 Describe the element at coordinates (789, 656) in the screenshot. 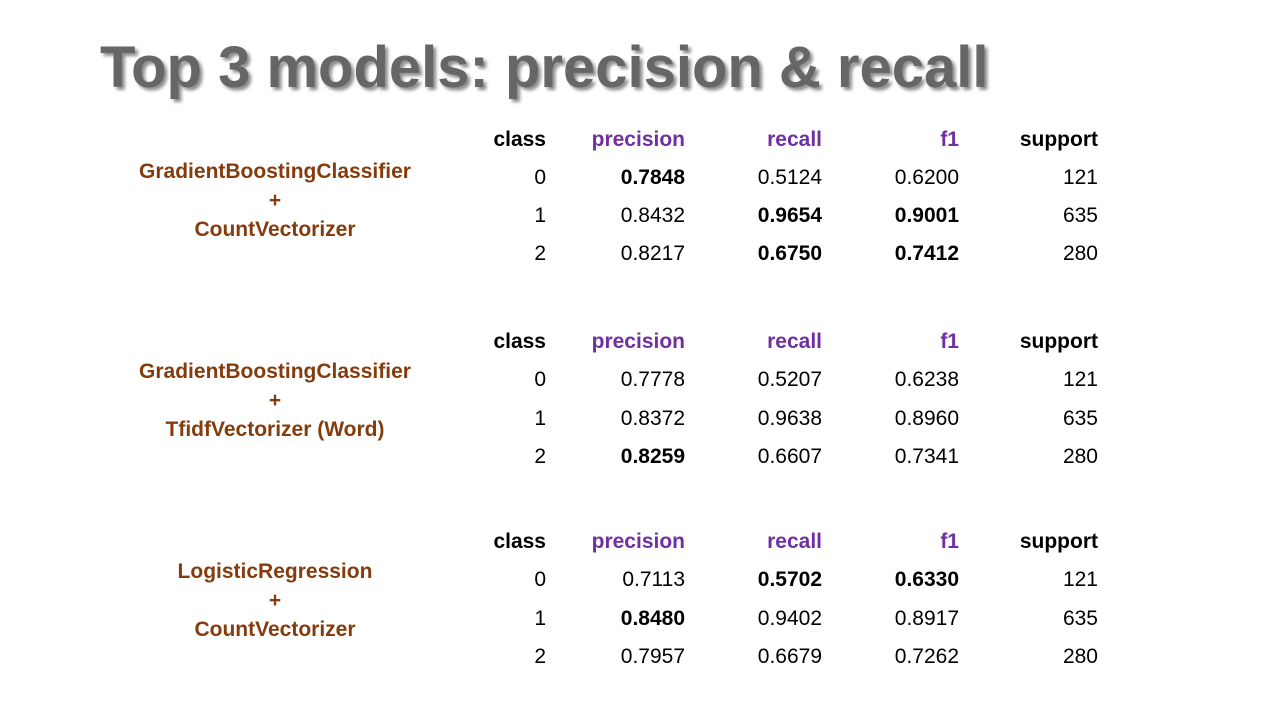

I see `cell-recall: 0.6679` at that location.